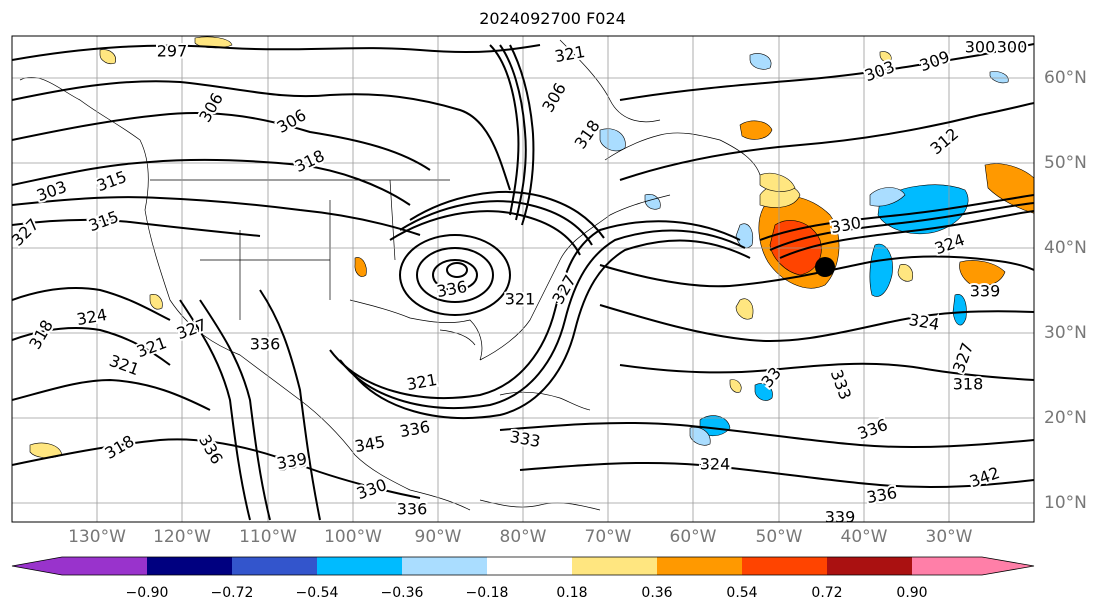  I want to click on lon-label: 120°W, so click(182, 537).